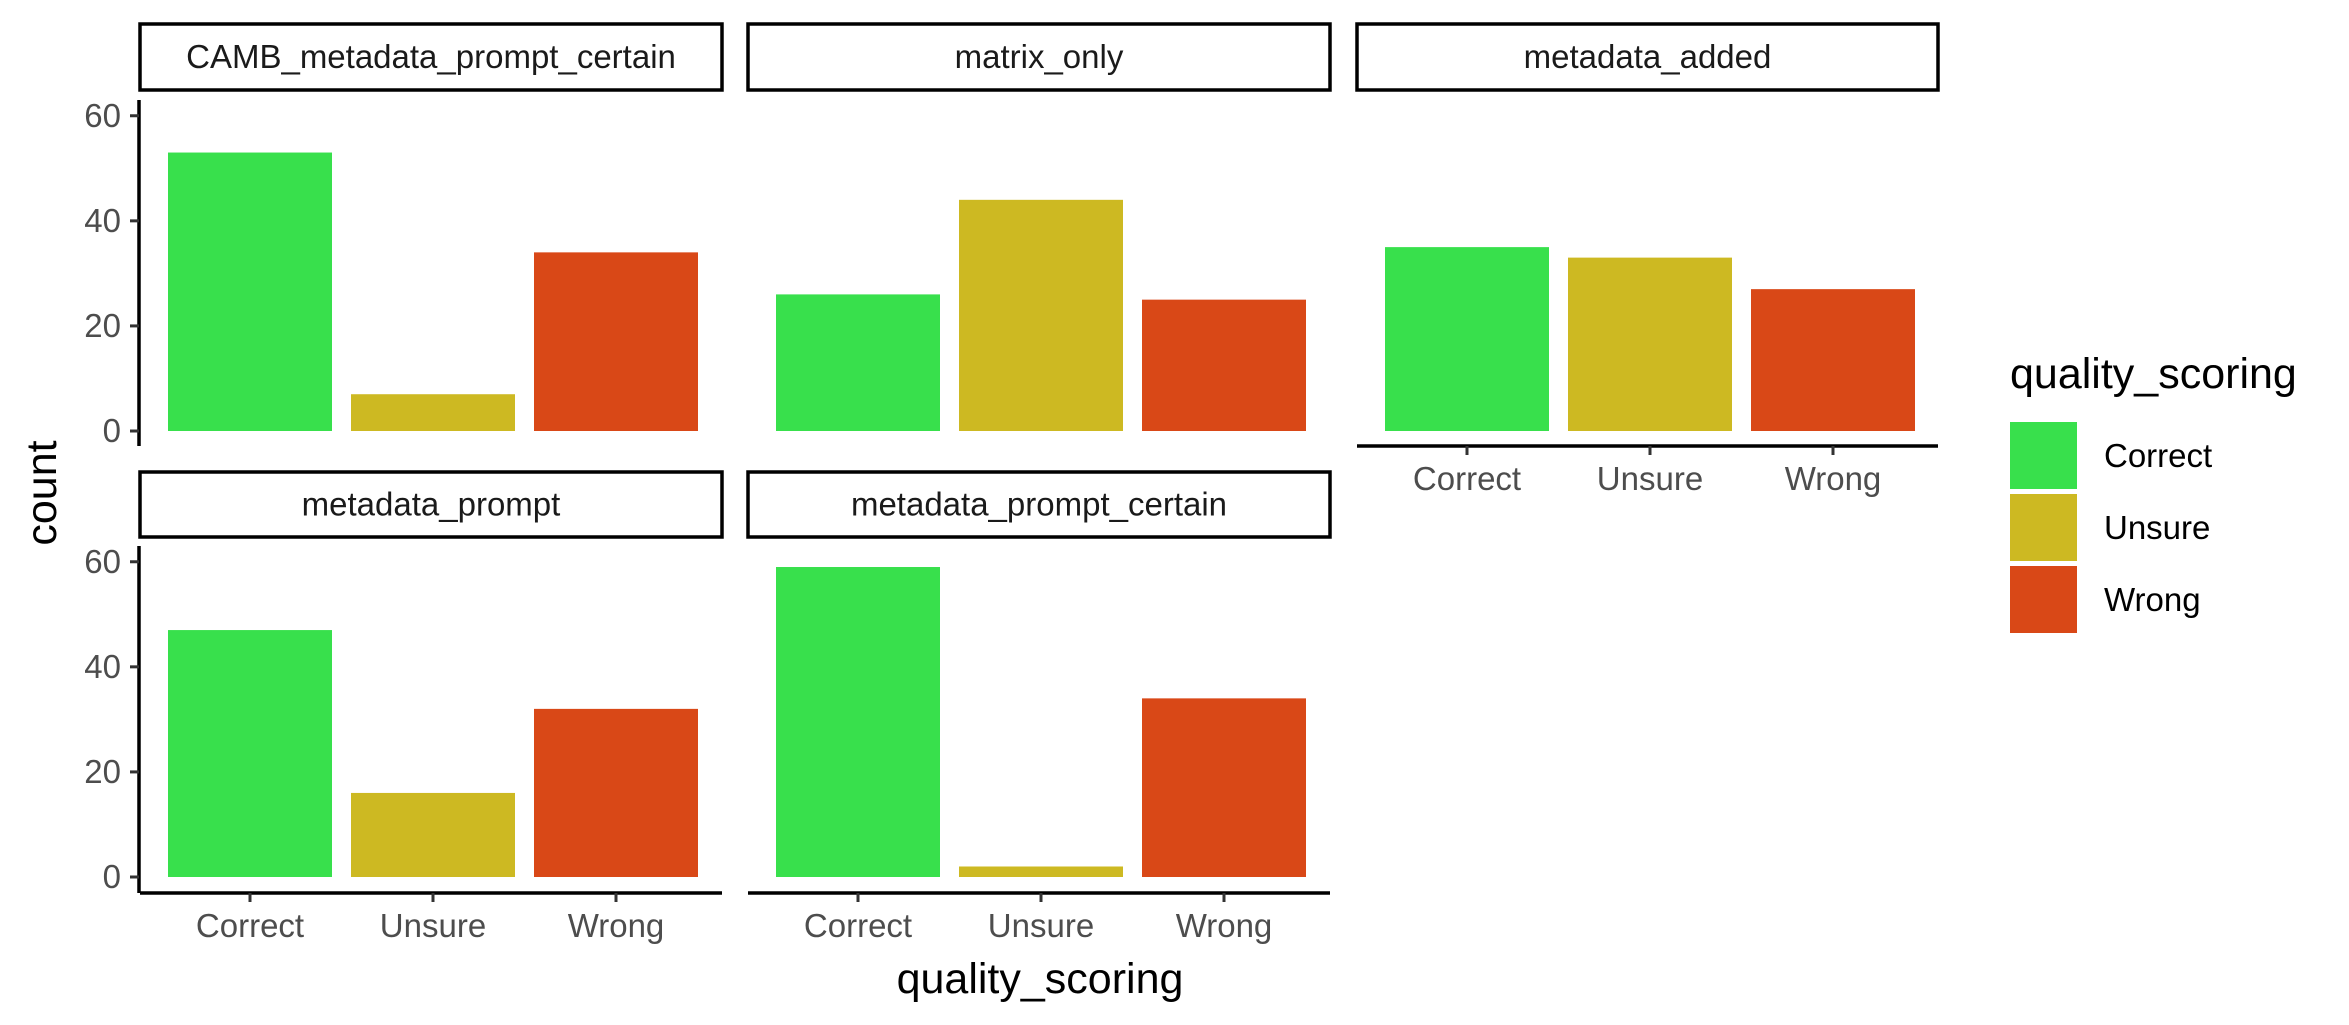  What do you see at coordinates (2043, 455) in the screenshot?
I see `legend-key-correct` at bounding box center [2043, 455].